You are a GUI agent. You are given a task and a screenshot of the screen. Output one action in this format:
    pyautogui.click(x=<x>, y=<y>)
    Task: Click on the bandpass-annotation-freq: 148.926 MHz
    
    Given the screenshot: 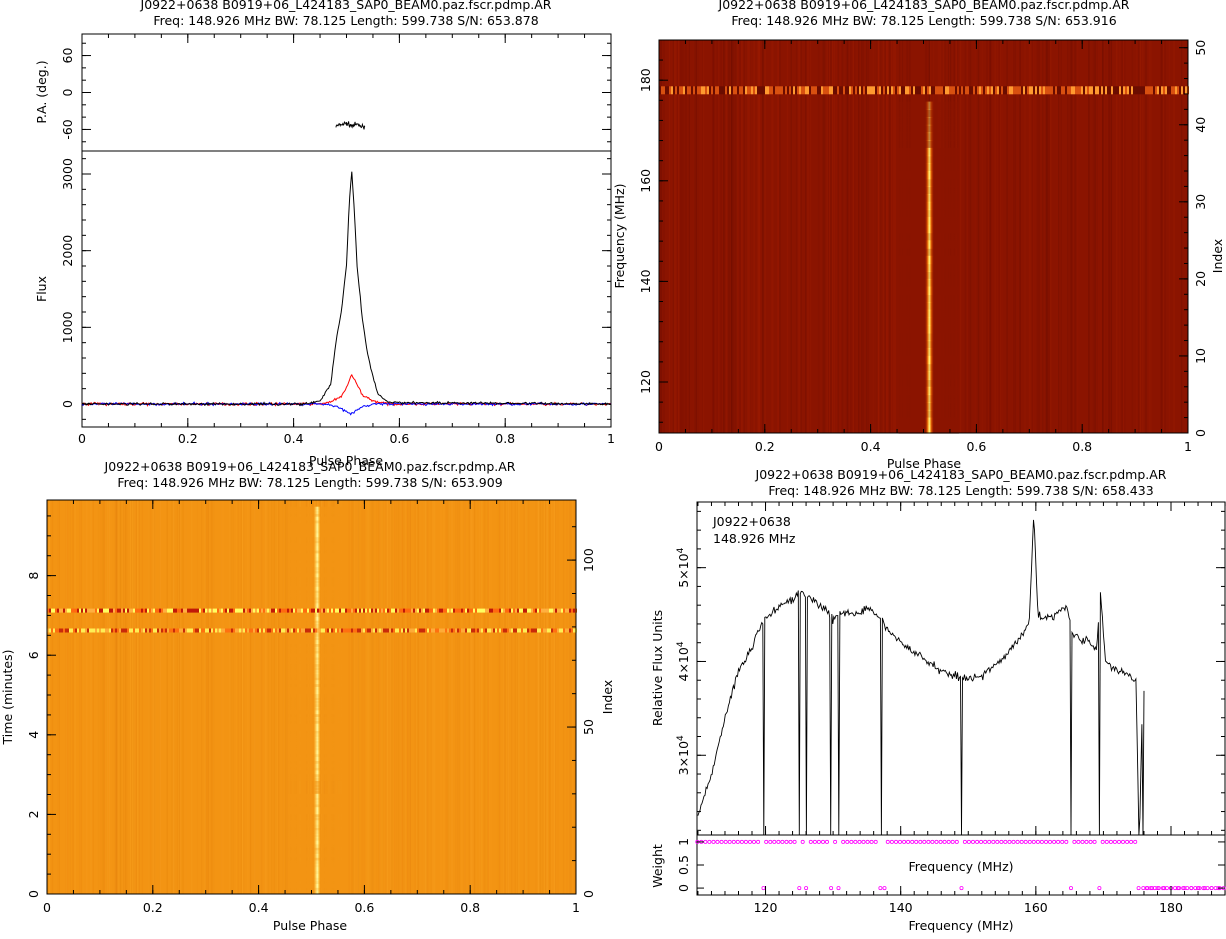 What is the action you would take?
    pyautogui.click(x=754, y=538)
    